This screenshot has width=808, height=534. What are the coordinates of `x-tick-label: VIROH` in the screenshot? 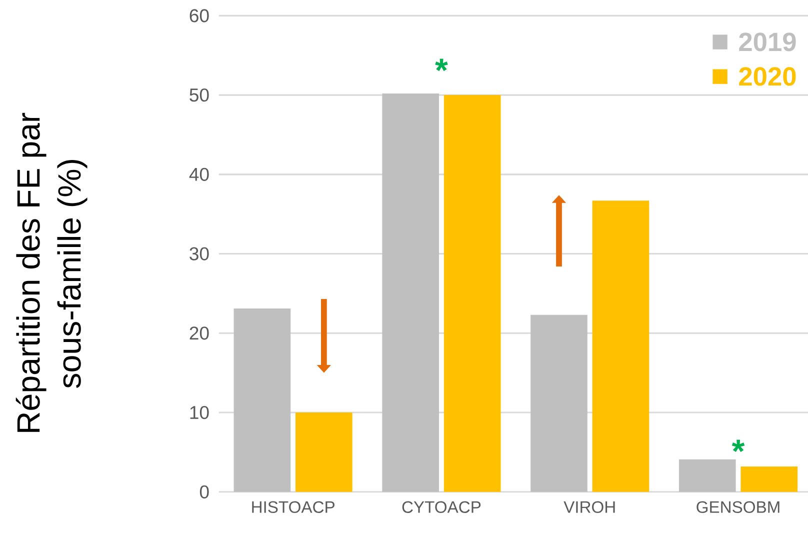 It's located at (589, 507).